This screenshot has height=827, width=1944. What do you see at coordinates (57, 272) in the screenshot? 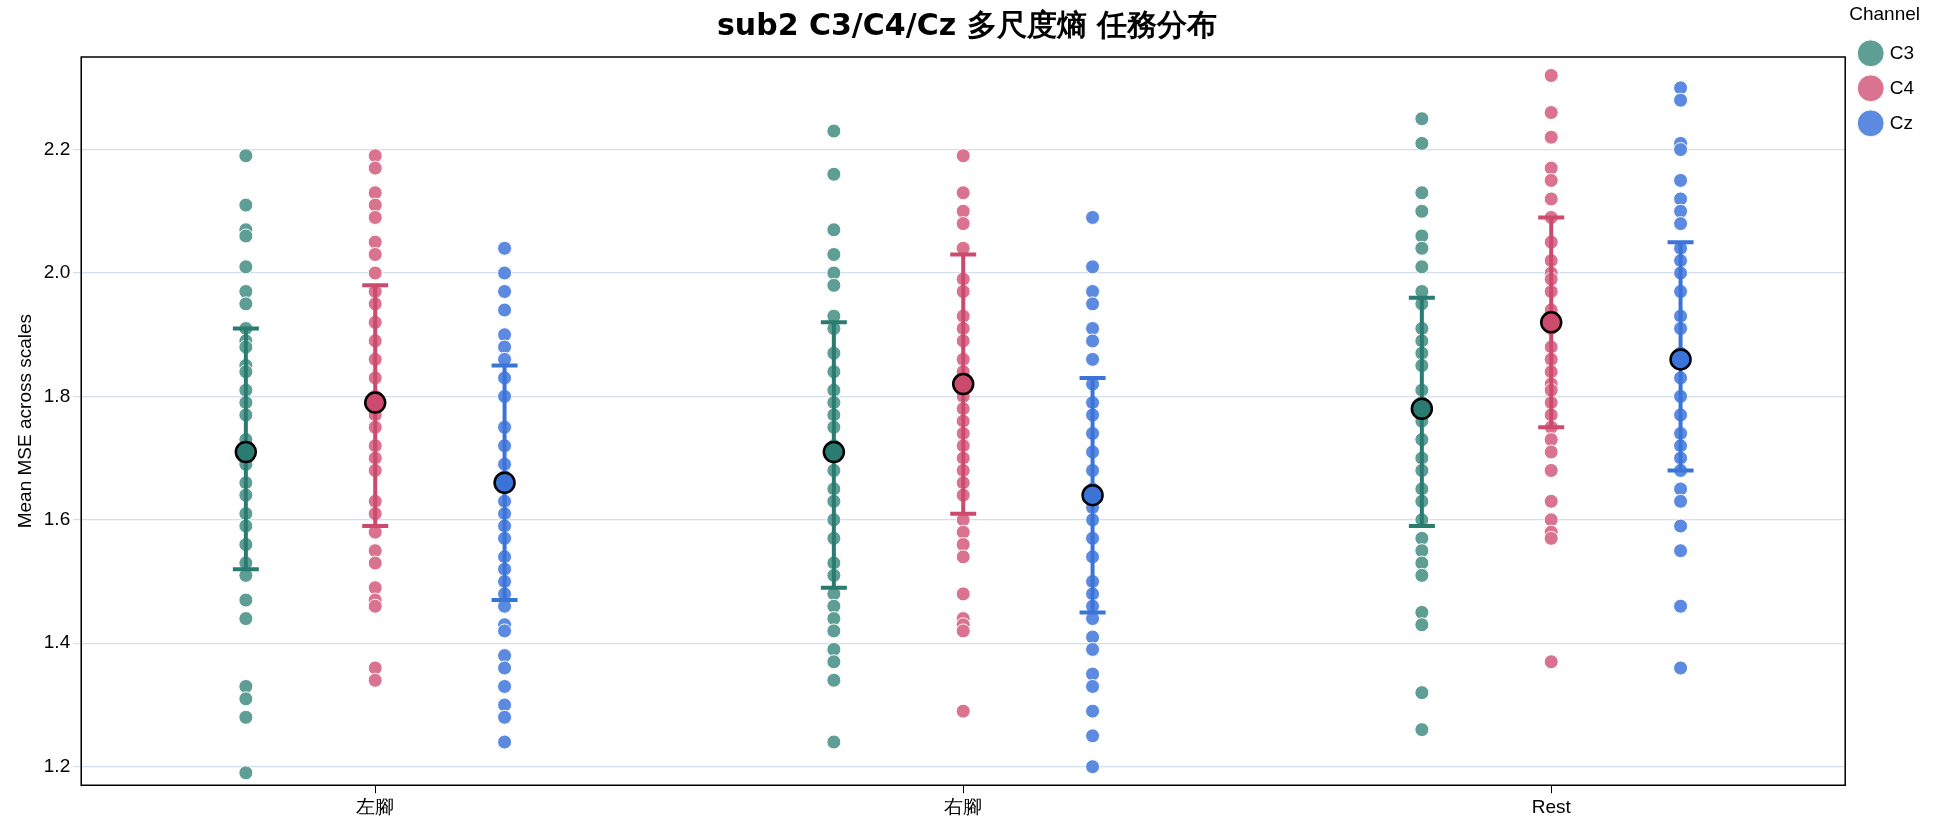
I see `y-tick-label: 2.0` at bounding box center [57, 272].